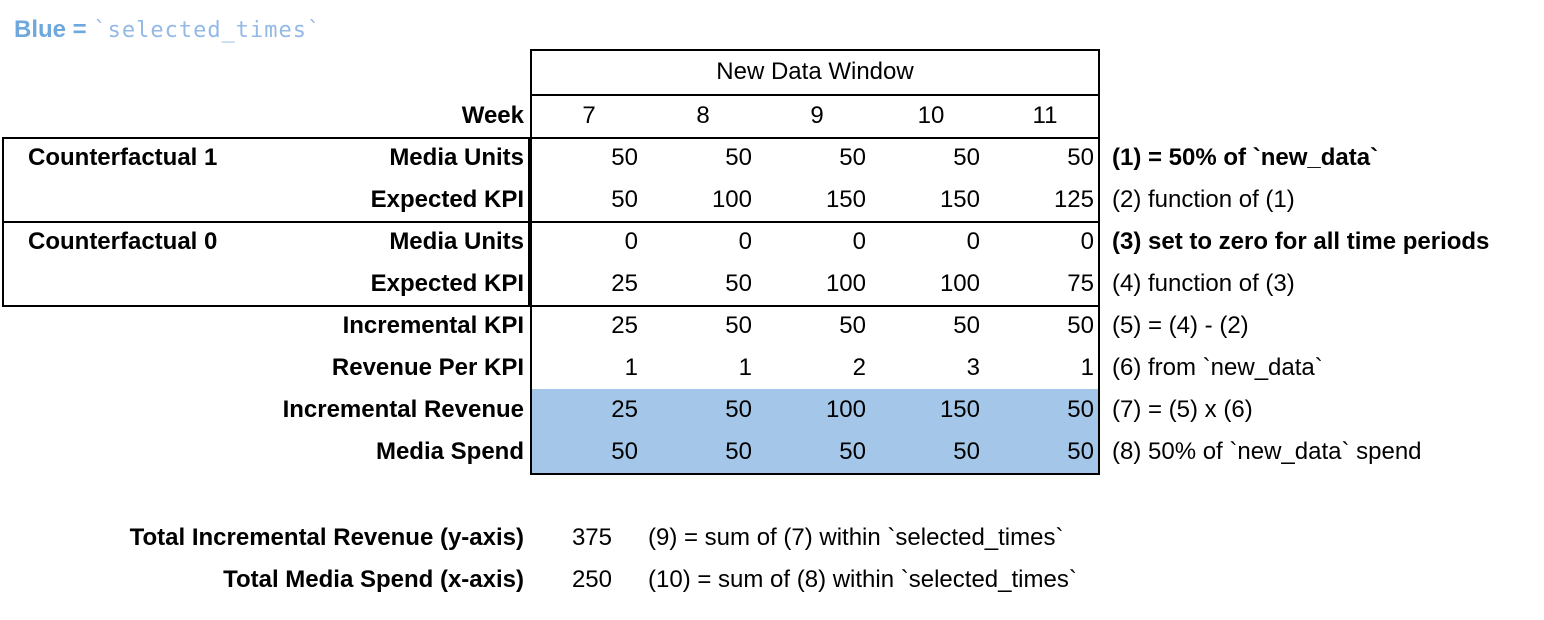 The height and width of the screenshot is (620, 1544). What do you see at coordinates (1045, 115) in the screenshot?
I see `week-number: 11` at bounding box center [1045, 115].